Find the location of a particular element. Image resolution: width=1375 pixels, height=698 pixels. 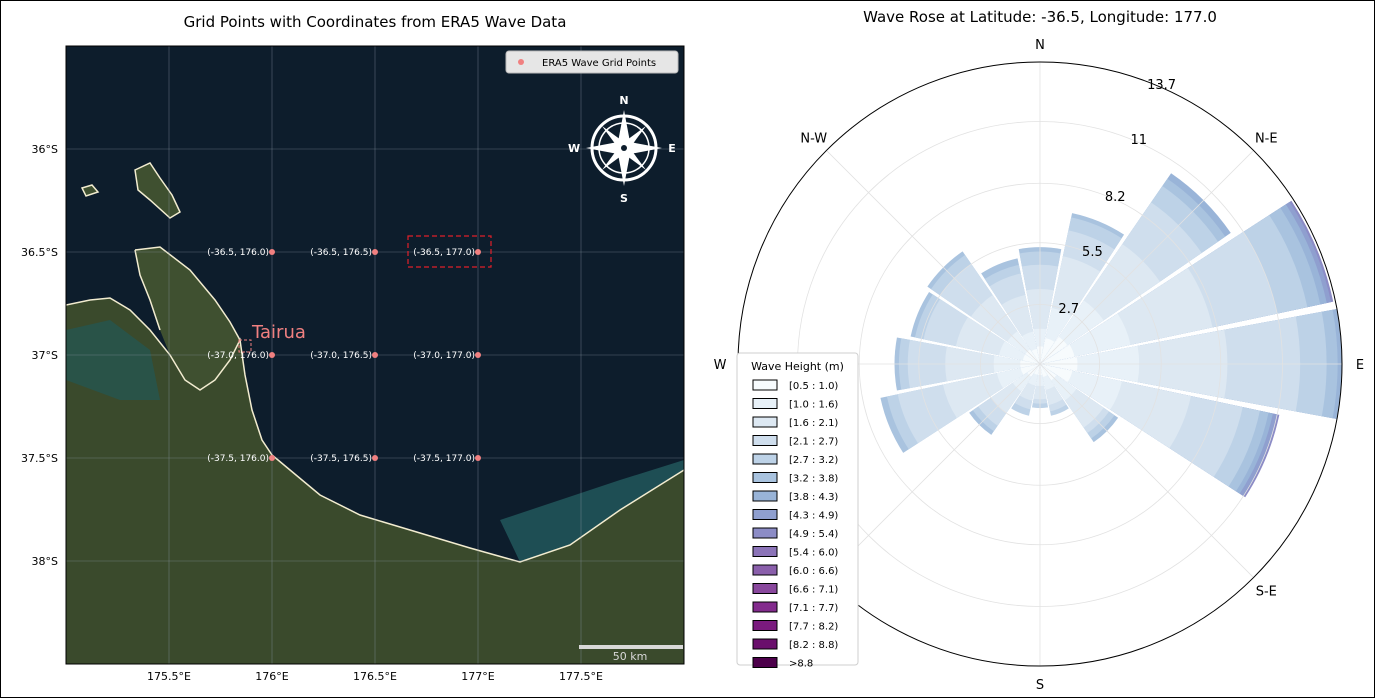

rose-ring-label: 8.2 is located at coordinates (1115, 197).